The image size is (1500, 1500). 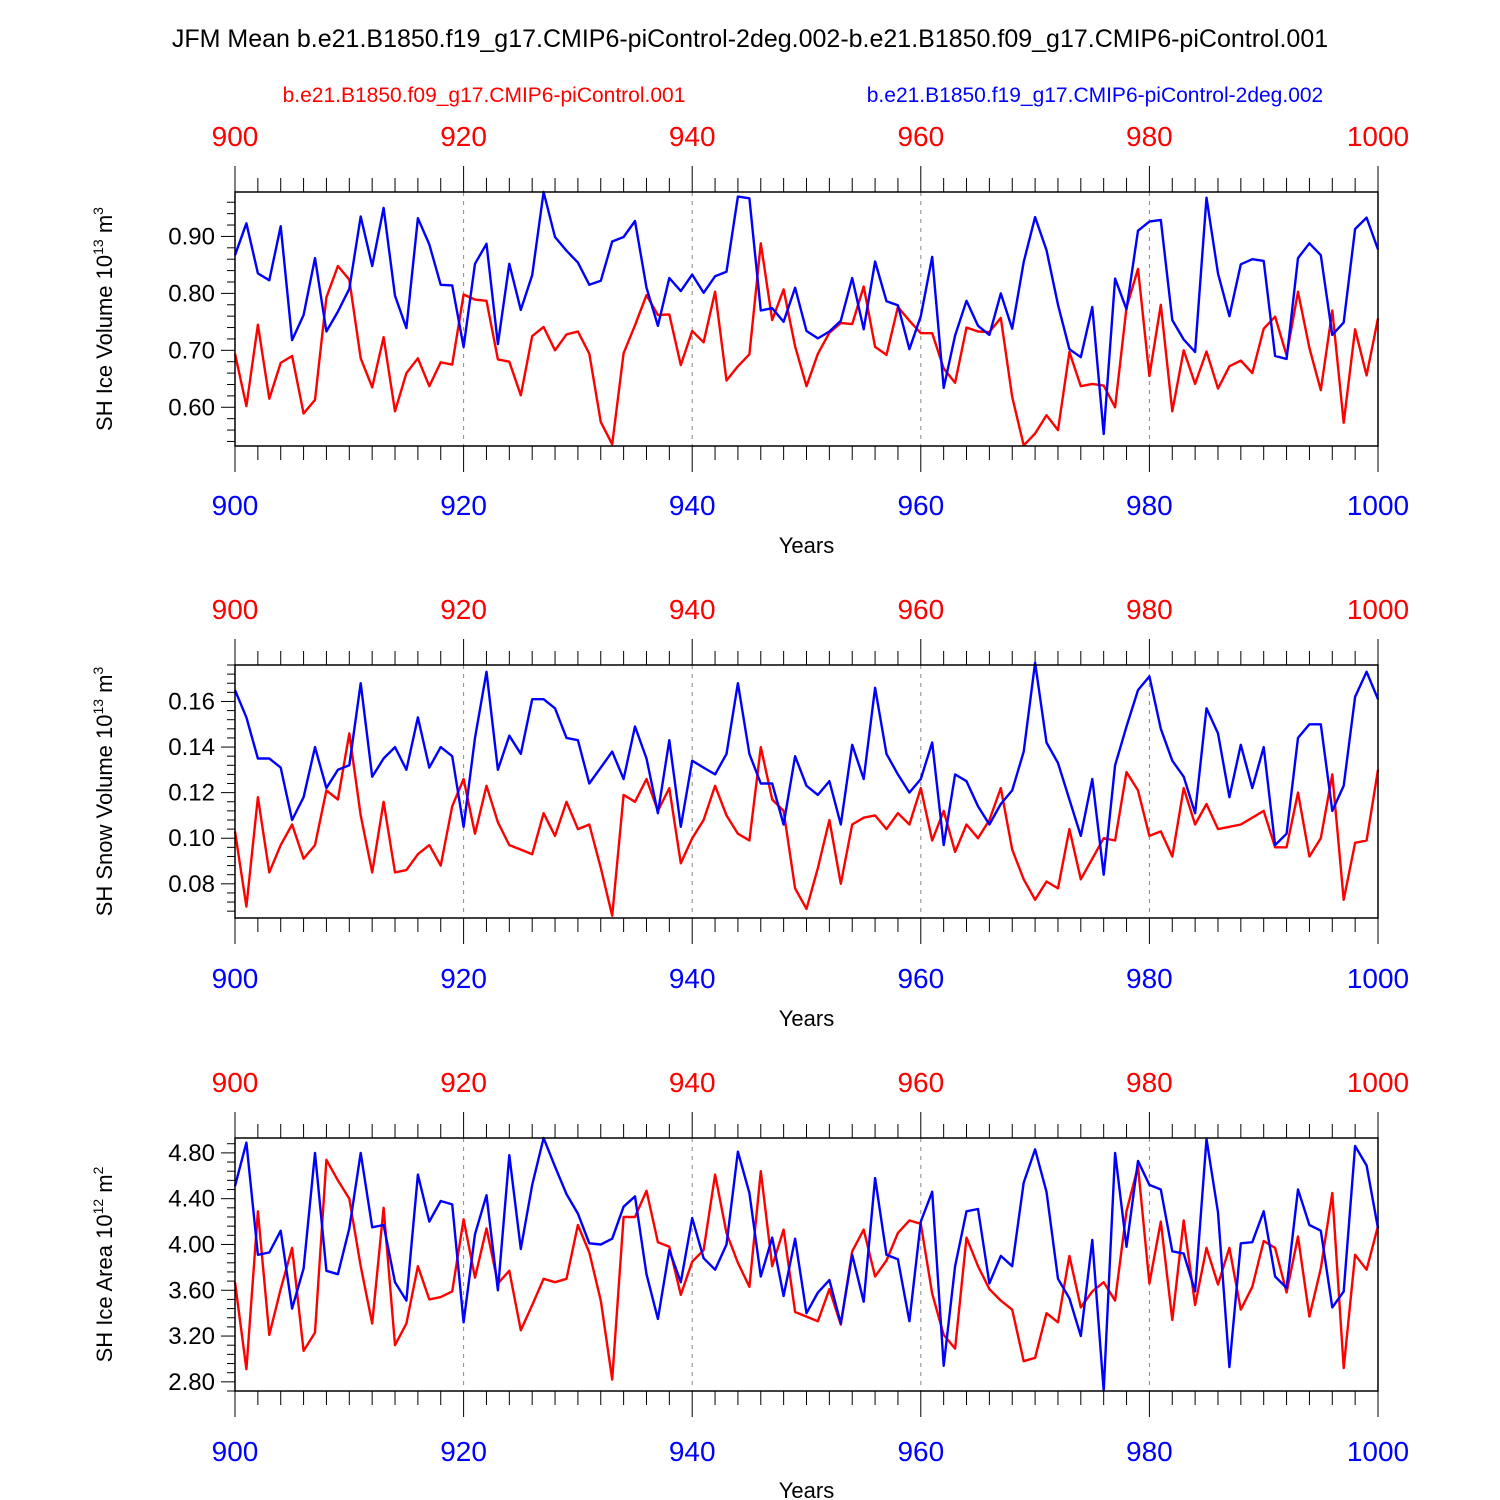 What do you see at coordinates (103, 319) in the screenshot?
I see `y-axis-label: SH Ice Volume 1013 m3` at bounding box center [103, 319].